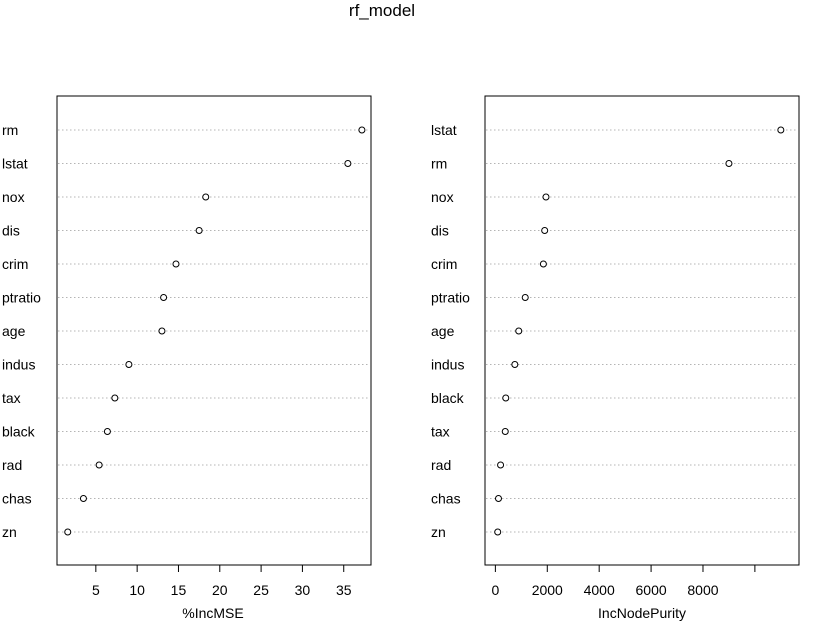  I want to click on tick-label: 0, so click(495, 590).